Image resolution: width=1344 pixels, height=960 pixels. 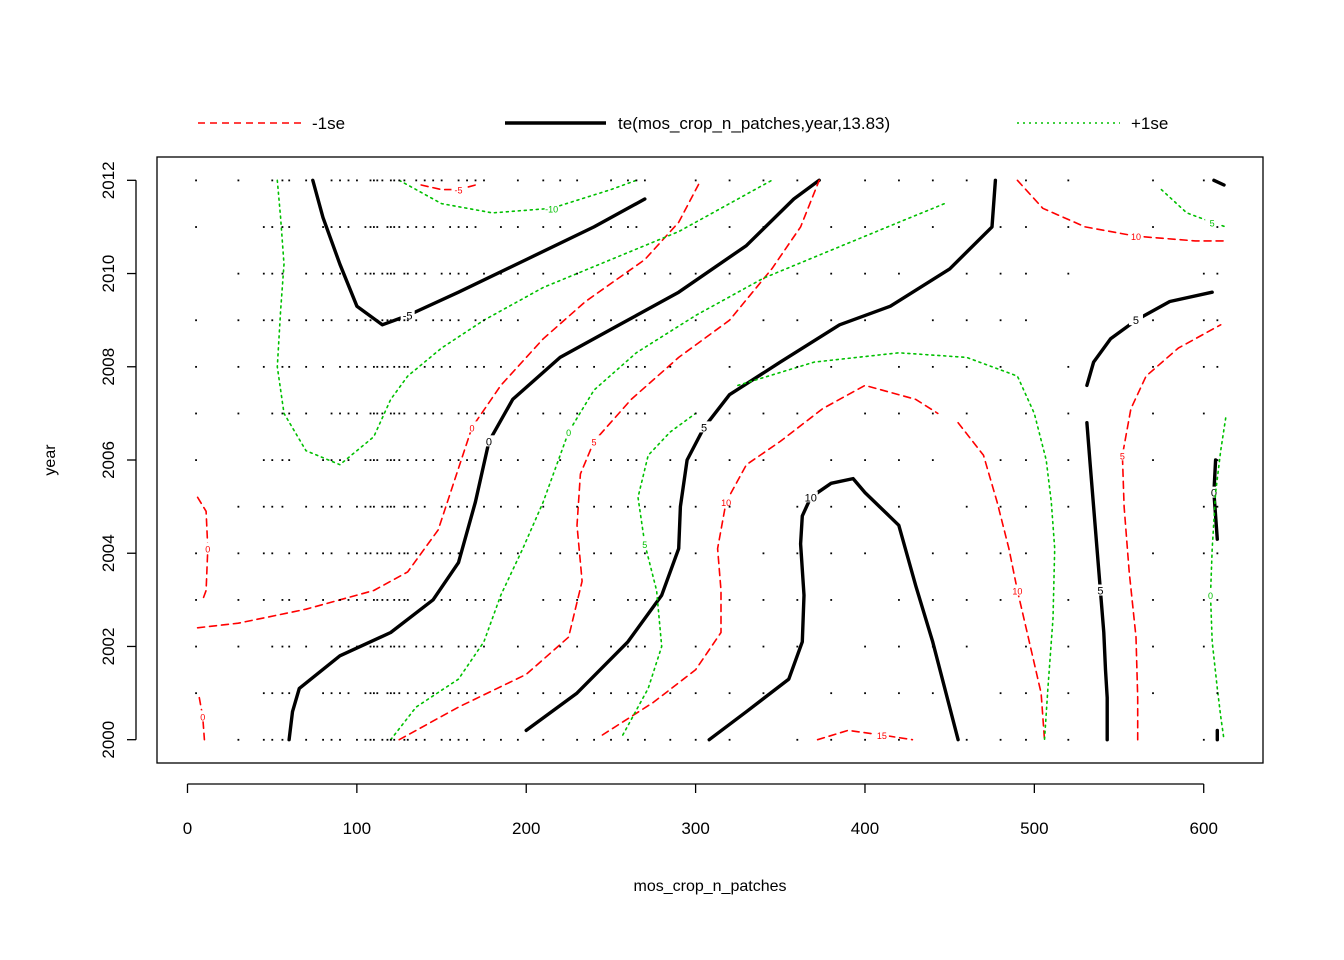 I want to click on x-axis: 0 100 200 300 400 500 600, so click(x=700, y=810).